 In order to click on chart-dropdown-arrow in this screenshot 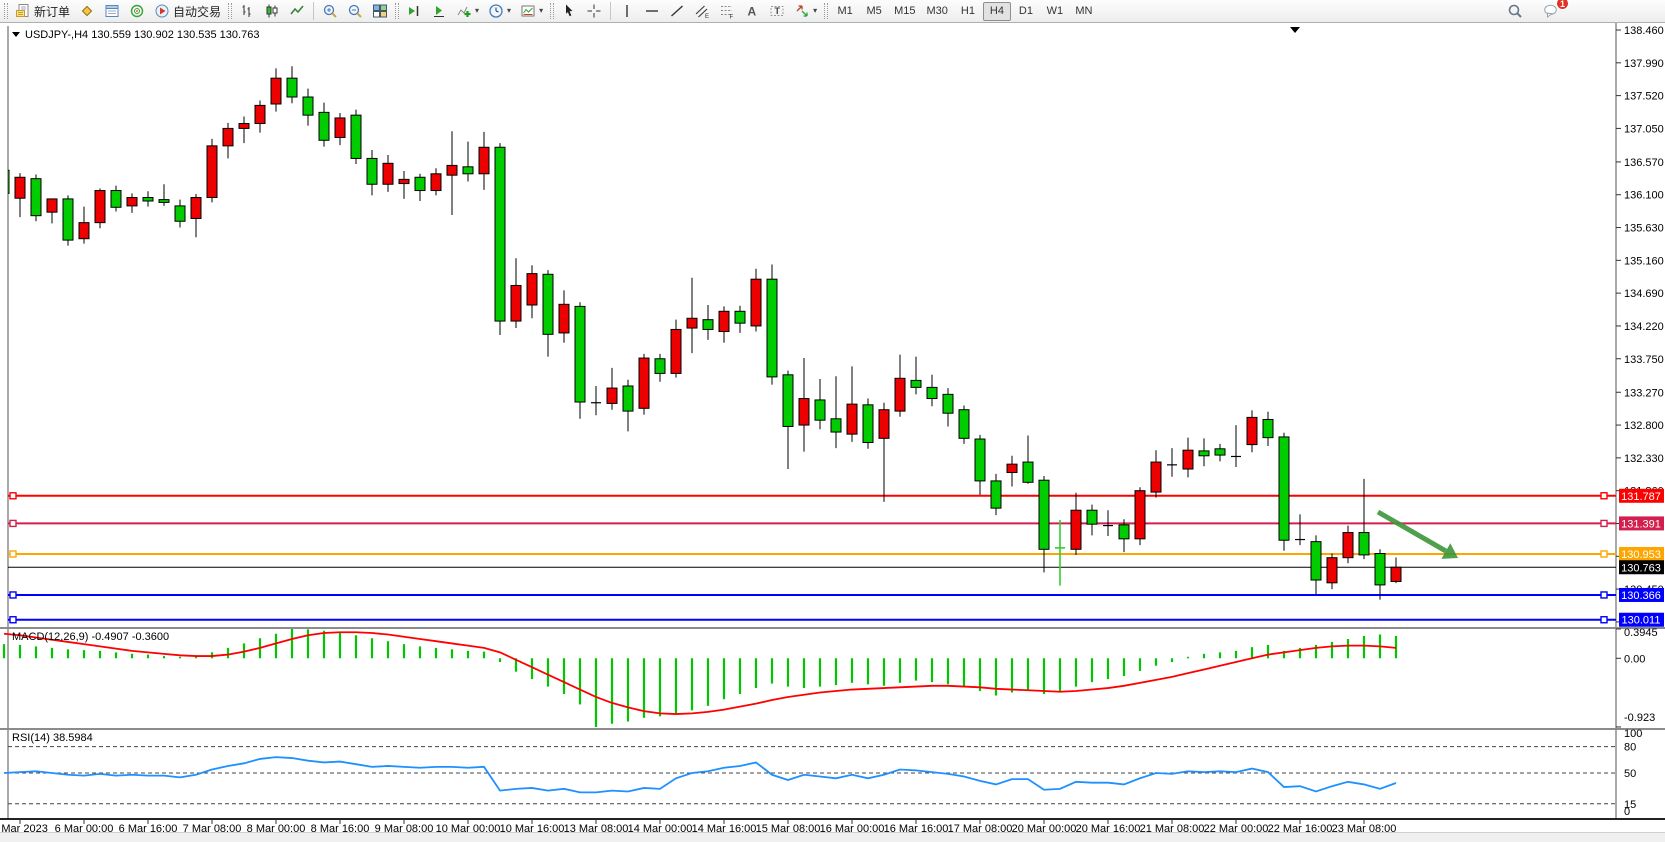, I will do `click(1295, 30)`.